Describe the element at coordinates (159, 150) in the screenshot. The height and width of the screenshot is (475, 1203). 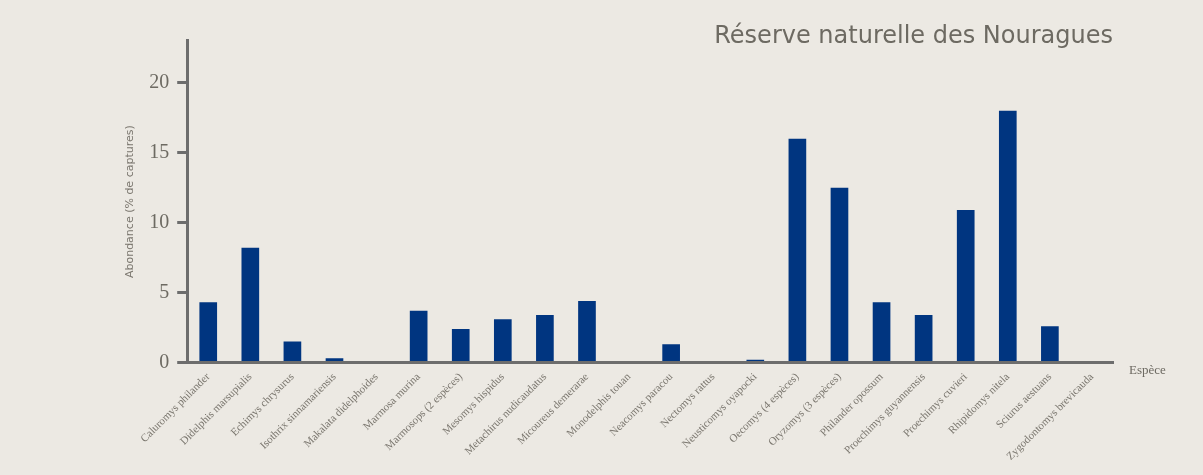
I see `y-tick-label: 15` at that location.